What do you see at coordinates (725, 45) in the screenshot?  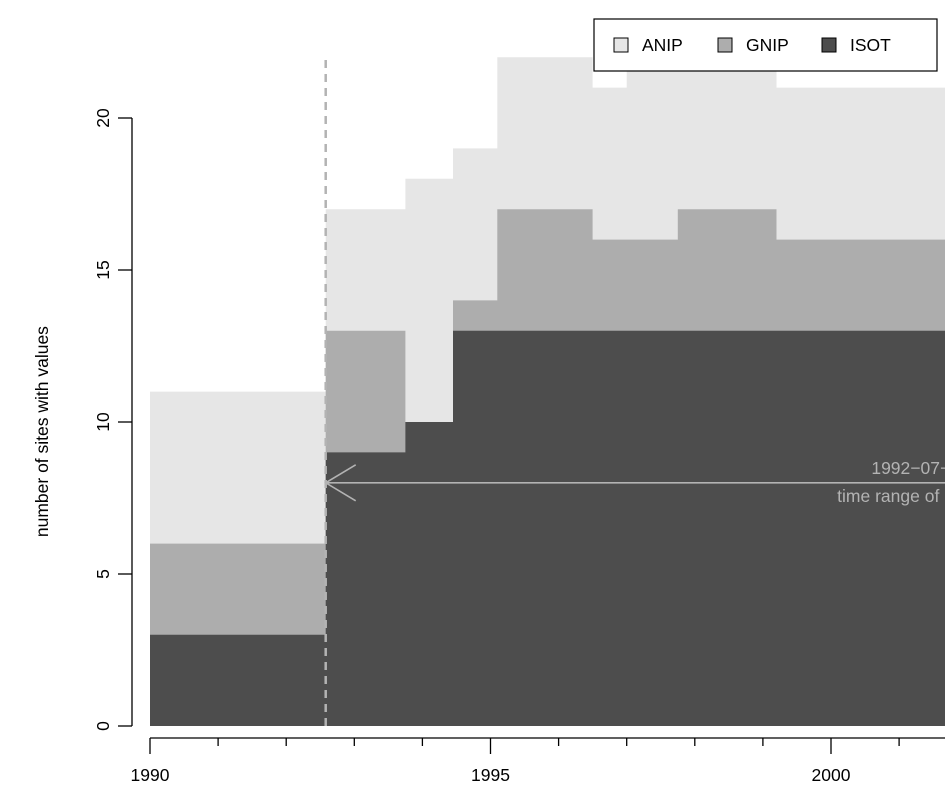 I see `legend-swatch-gnip` at bounding box center [725, 45].